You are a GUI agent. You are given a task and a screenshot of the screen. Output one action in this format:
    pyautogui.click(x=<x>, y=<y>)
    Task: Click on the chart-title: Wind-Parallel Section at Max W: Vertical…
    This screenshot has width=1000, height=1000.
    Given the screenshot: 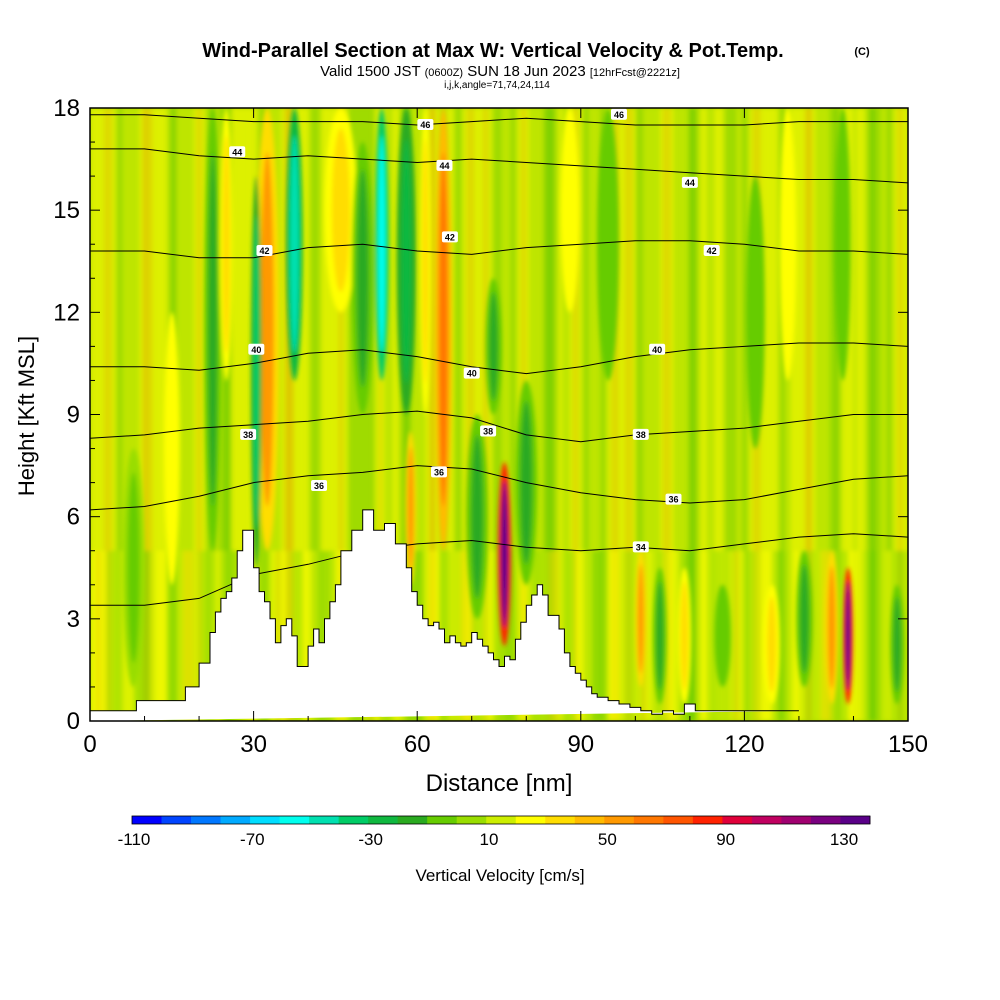 What is the action you would take?
    pyautogui.click(x=492, y=51)
    